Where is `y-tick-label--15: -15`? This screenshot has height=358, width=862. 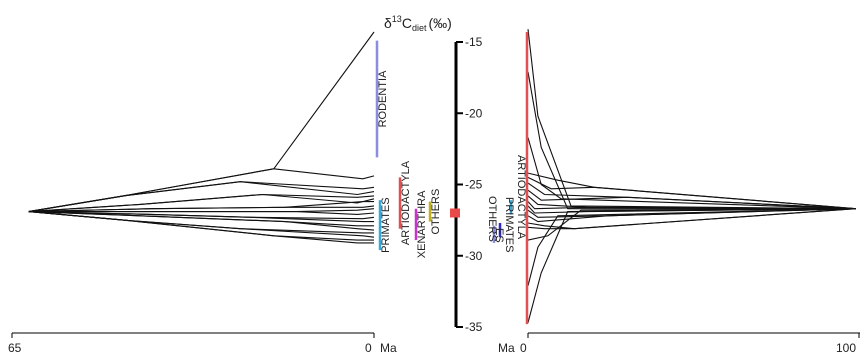 y-tick-label--15: -15 is located at coordinates (474, 42).